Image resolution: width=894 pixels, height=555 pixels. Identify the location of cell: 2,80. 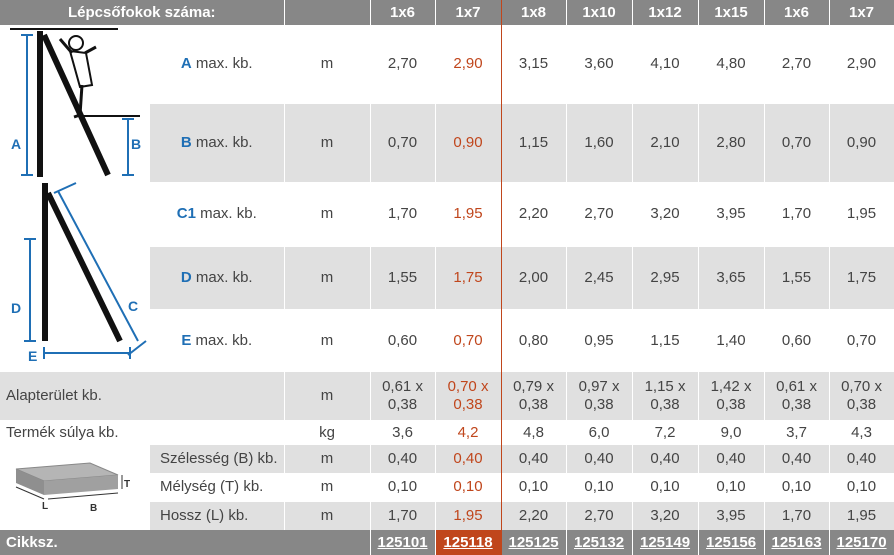
(731, 142).